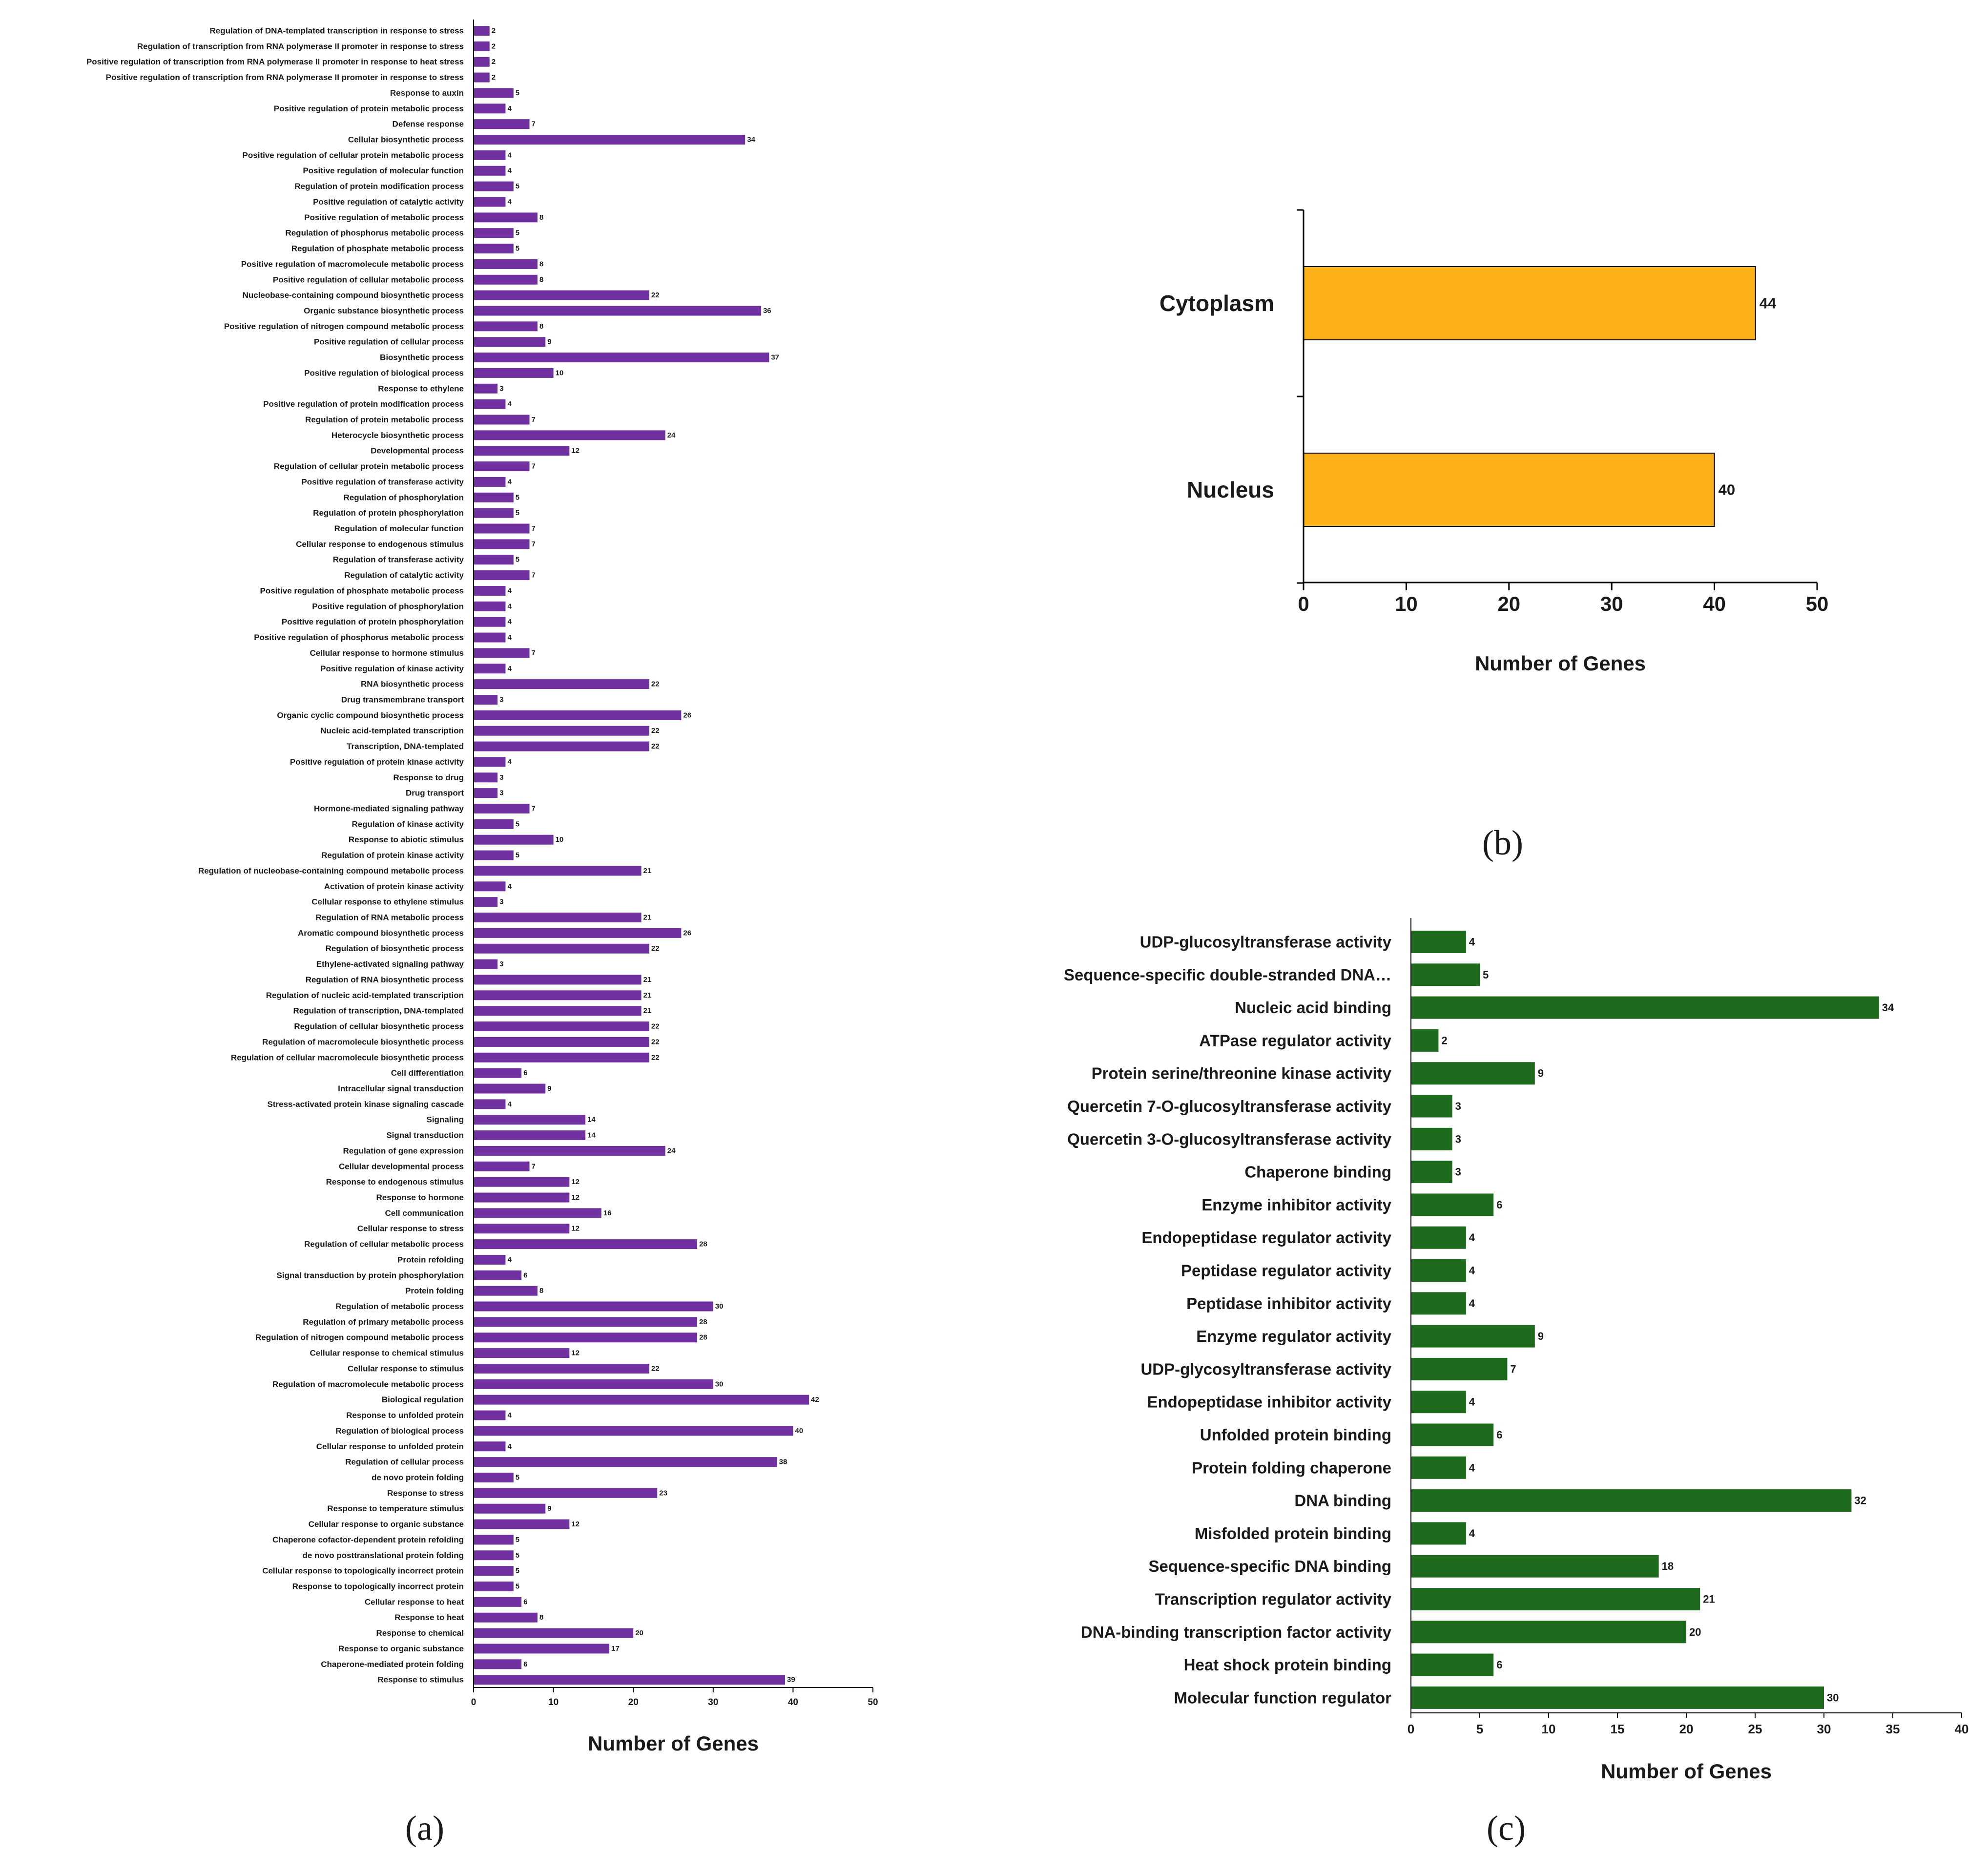 The image size is (1988, 1854). Describe the element at coordinates (1406, 603) in the screenshot. I see `x-tick-label-b-1: 10` at that location.